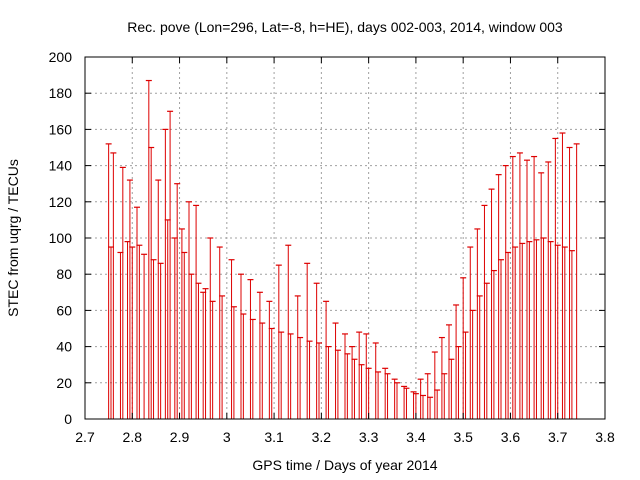 The width and height of the screenshot is (640, 480). I want to click on y-tick-label: 200, so click(61, 57).